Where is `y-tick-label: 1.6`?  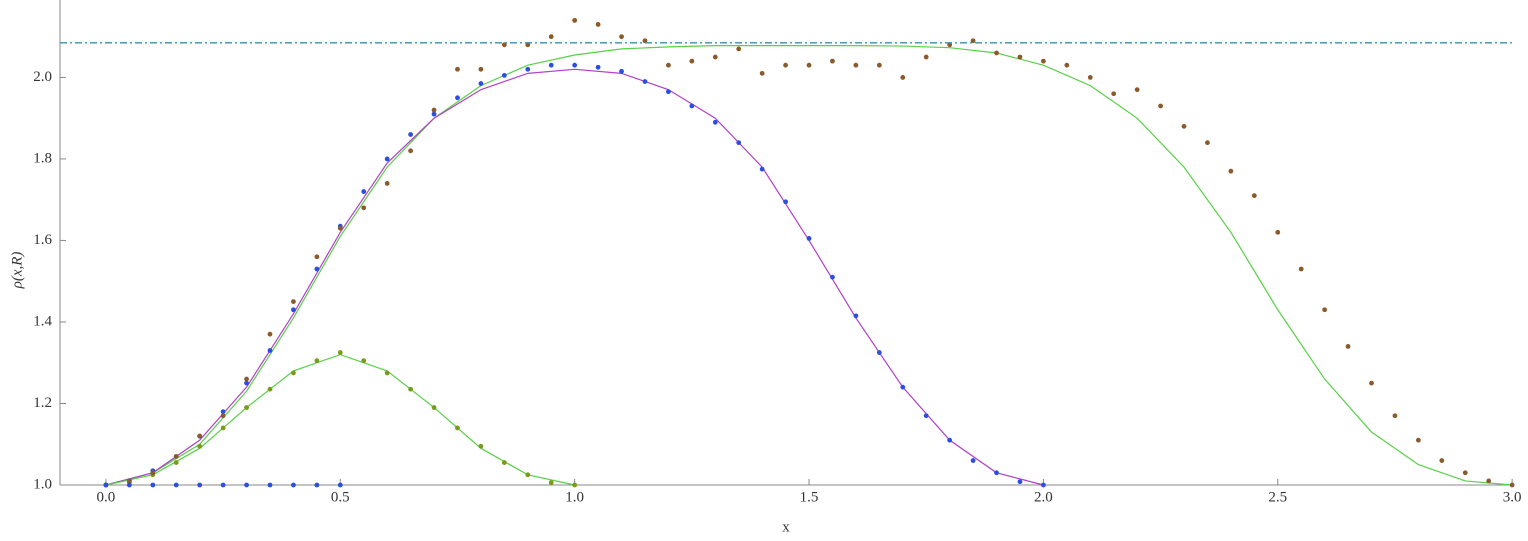
y-tick-label: 1.6 is located at coordinates (42, 240).